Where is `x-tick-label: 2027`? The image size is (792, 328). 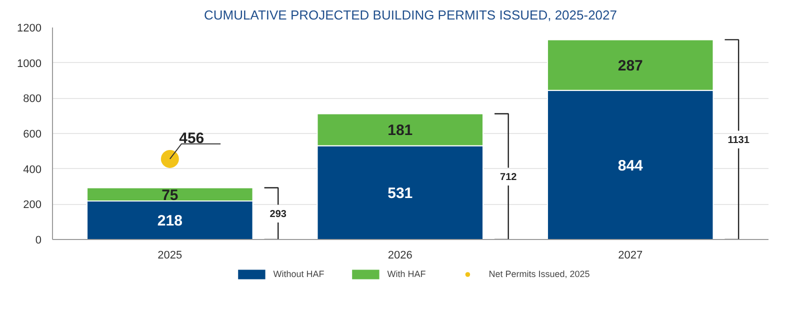
x-tick-label: 2027 is located at coordinates (630, 256).